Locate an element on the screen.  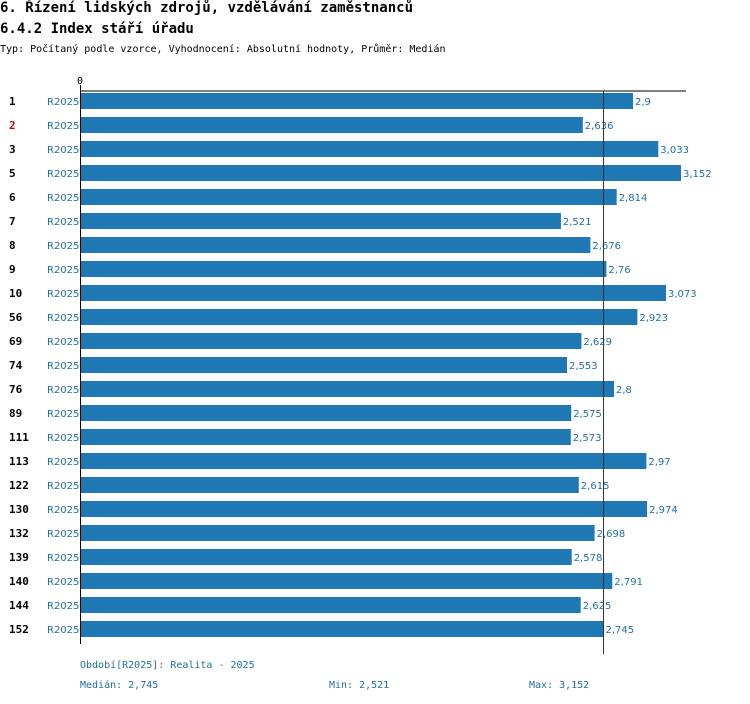
data-label: 2,9 is located at coordinates (643, 102).